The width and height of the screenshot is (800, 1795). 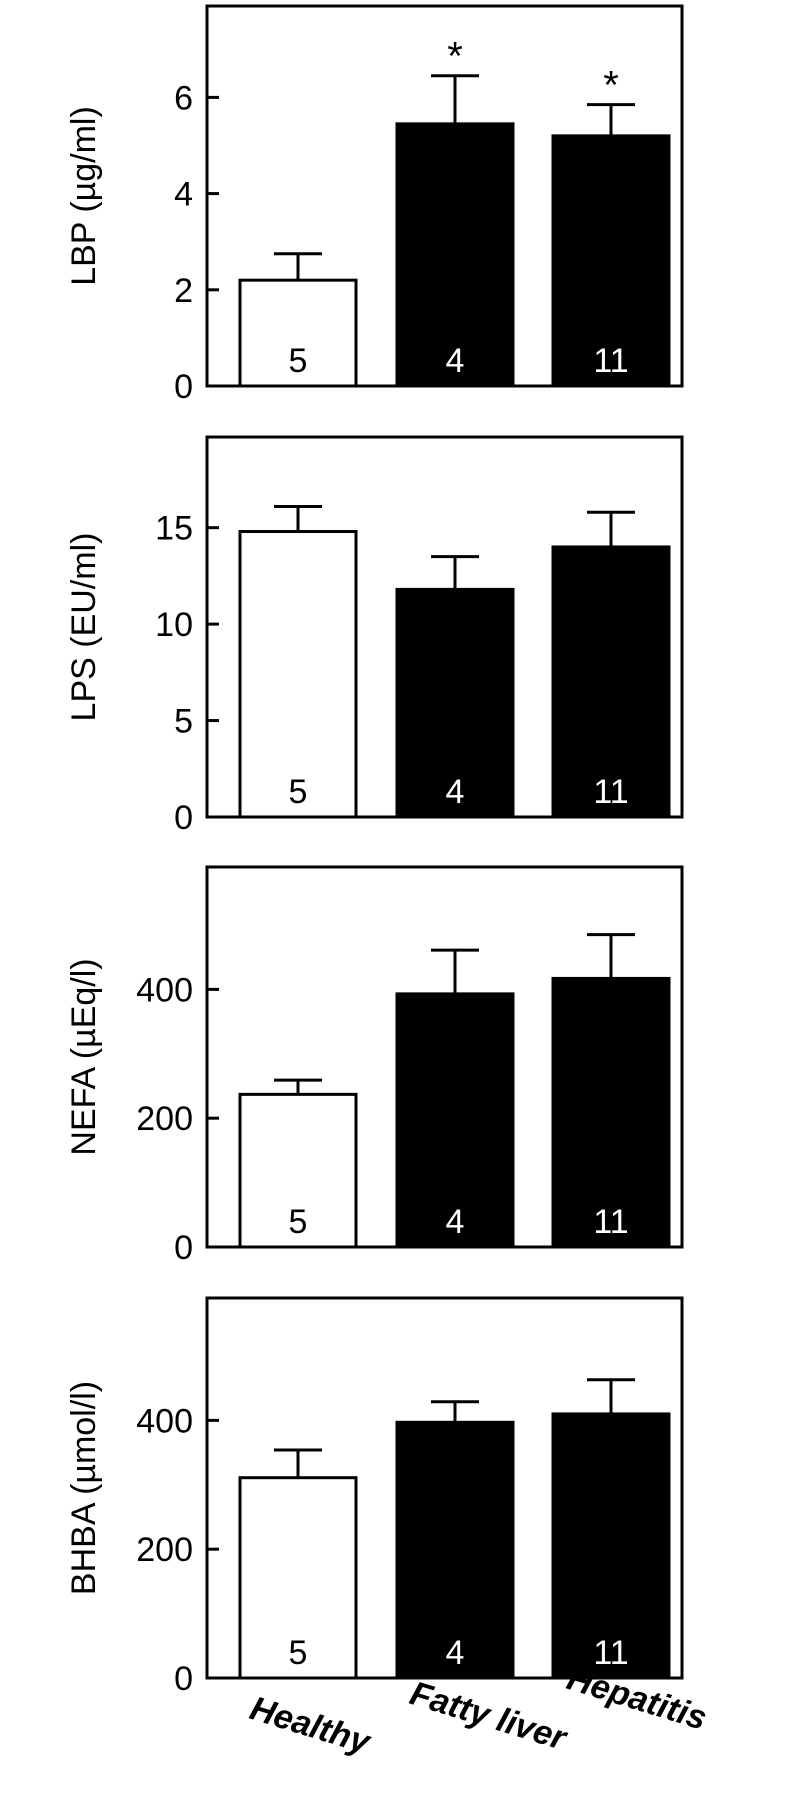 What do you see at coordinates (84, 196) in the screenshot?
I see `y-axis-label: LBP (µg/ml)` at bounding box center [84, 196].